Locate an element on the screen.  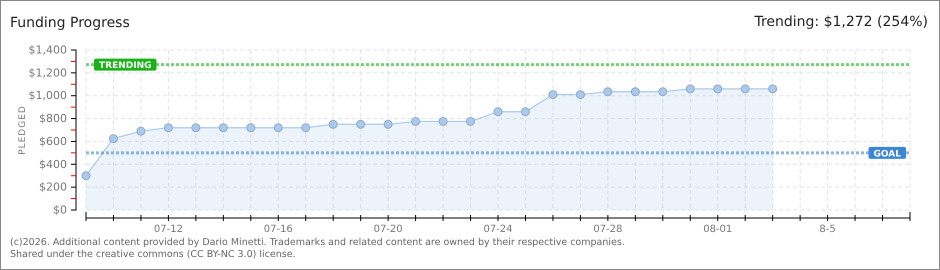
x-tick-label: 07-28 is located at coordinates (607, 229).